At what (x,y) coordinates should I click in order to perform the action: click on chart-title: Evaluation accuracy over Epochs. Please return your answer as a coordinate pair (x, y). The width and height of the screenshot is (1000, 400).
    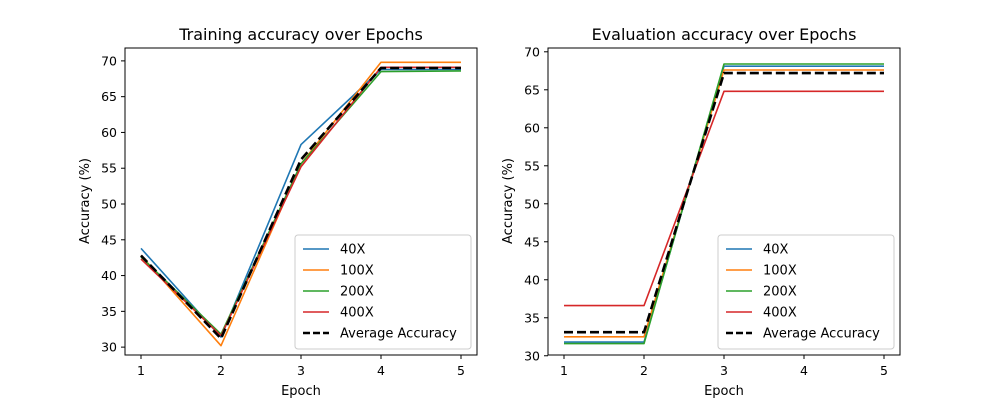
    Looking at the image, I should click on (724, 34).